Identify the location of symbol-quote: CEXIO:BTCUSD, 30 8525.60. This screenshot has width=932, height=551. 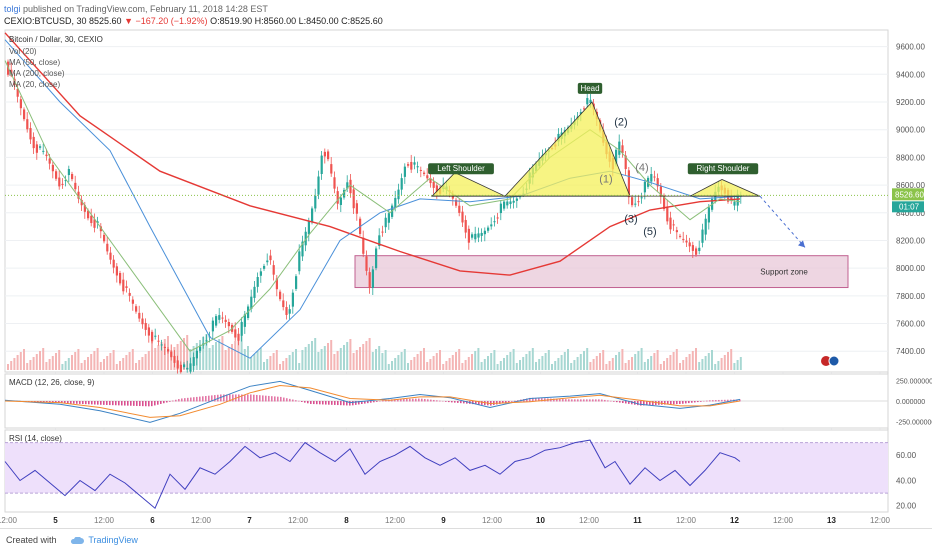
(63, 21).